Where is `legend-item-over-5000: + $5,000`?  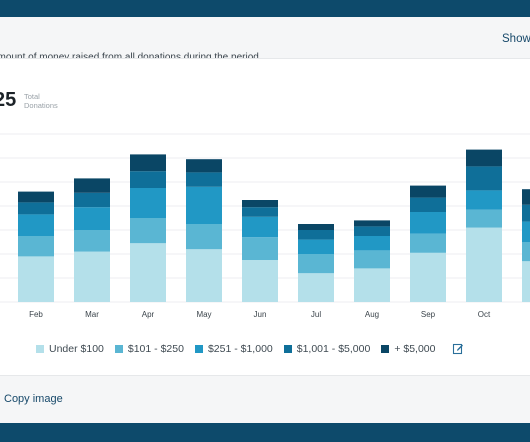
legend-item-over-5000: + $5,000 is located at coordinates (408, 349).